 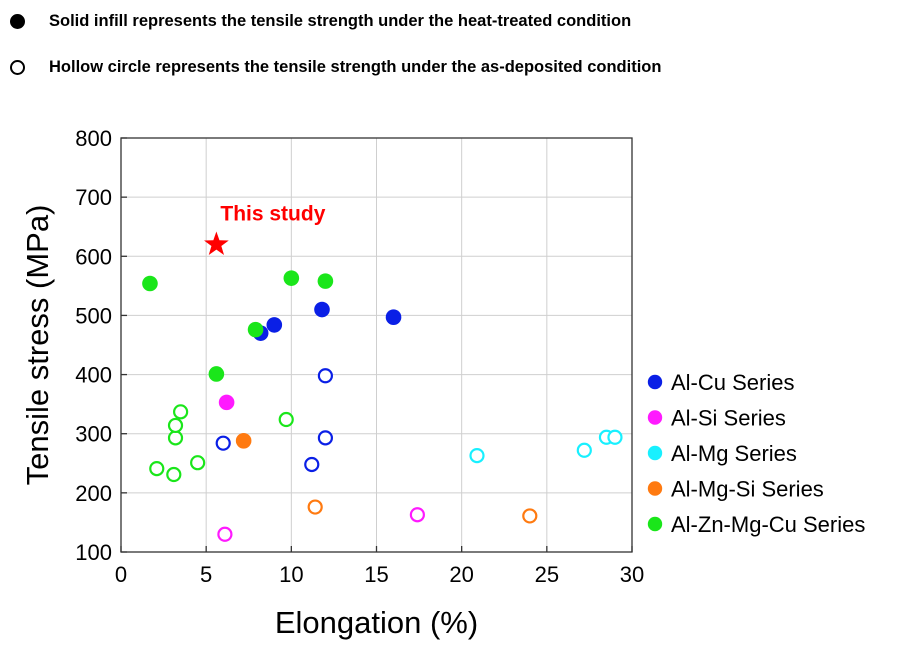 I want to click on legend-label: Al-Si Series, so click(x=728, y=418).